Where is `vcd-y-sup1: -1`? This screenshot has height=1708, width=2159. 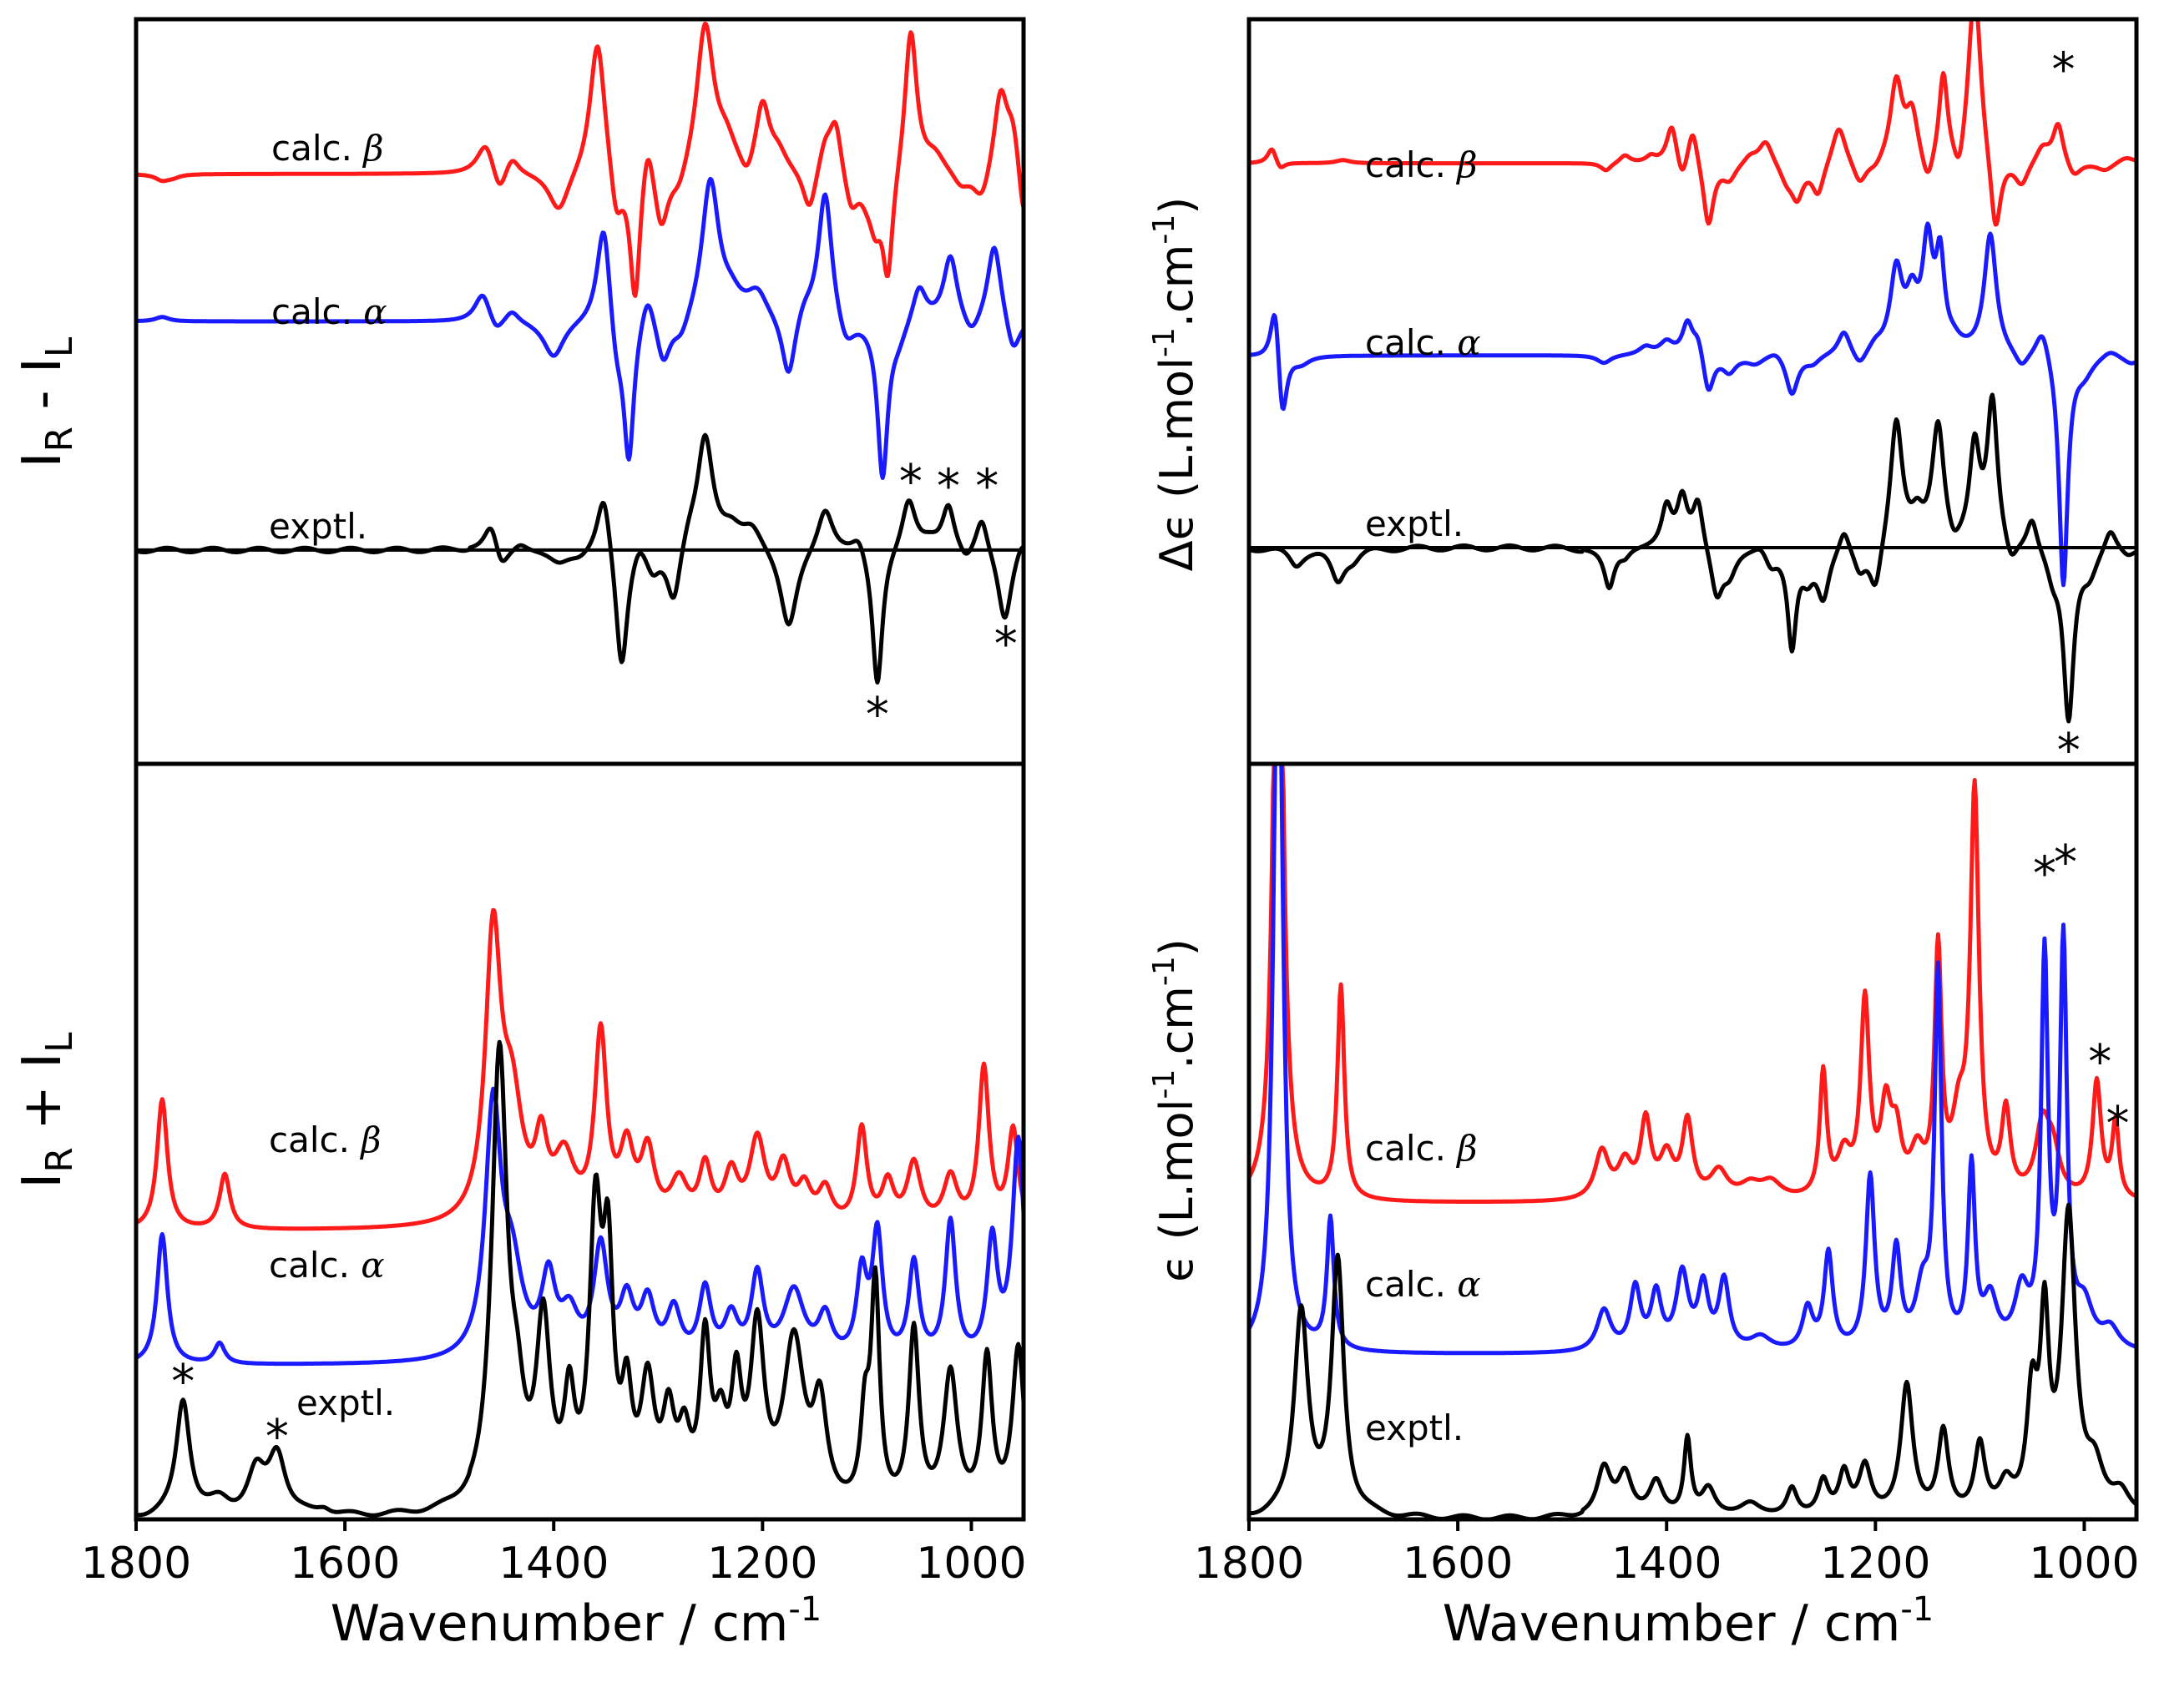
vcd-y-sup1: -1 is located at coordinates (1164, 342).